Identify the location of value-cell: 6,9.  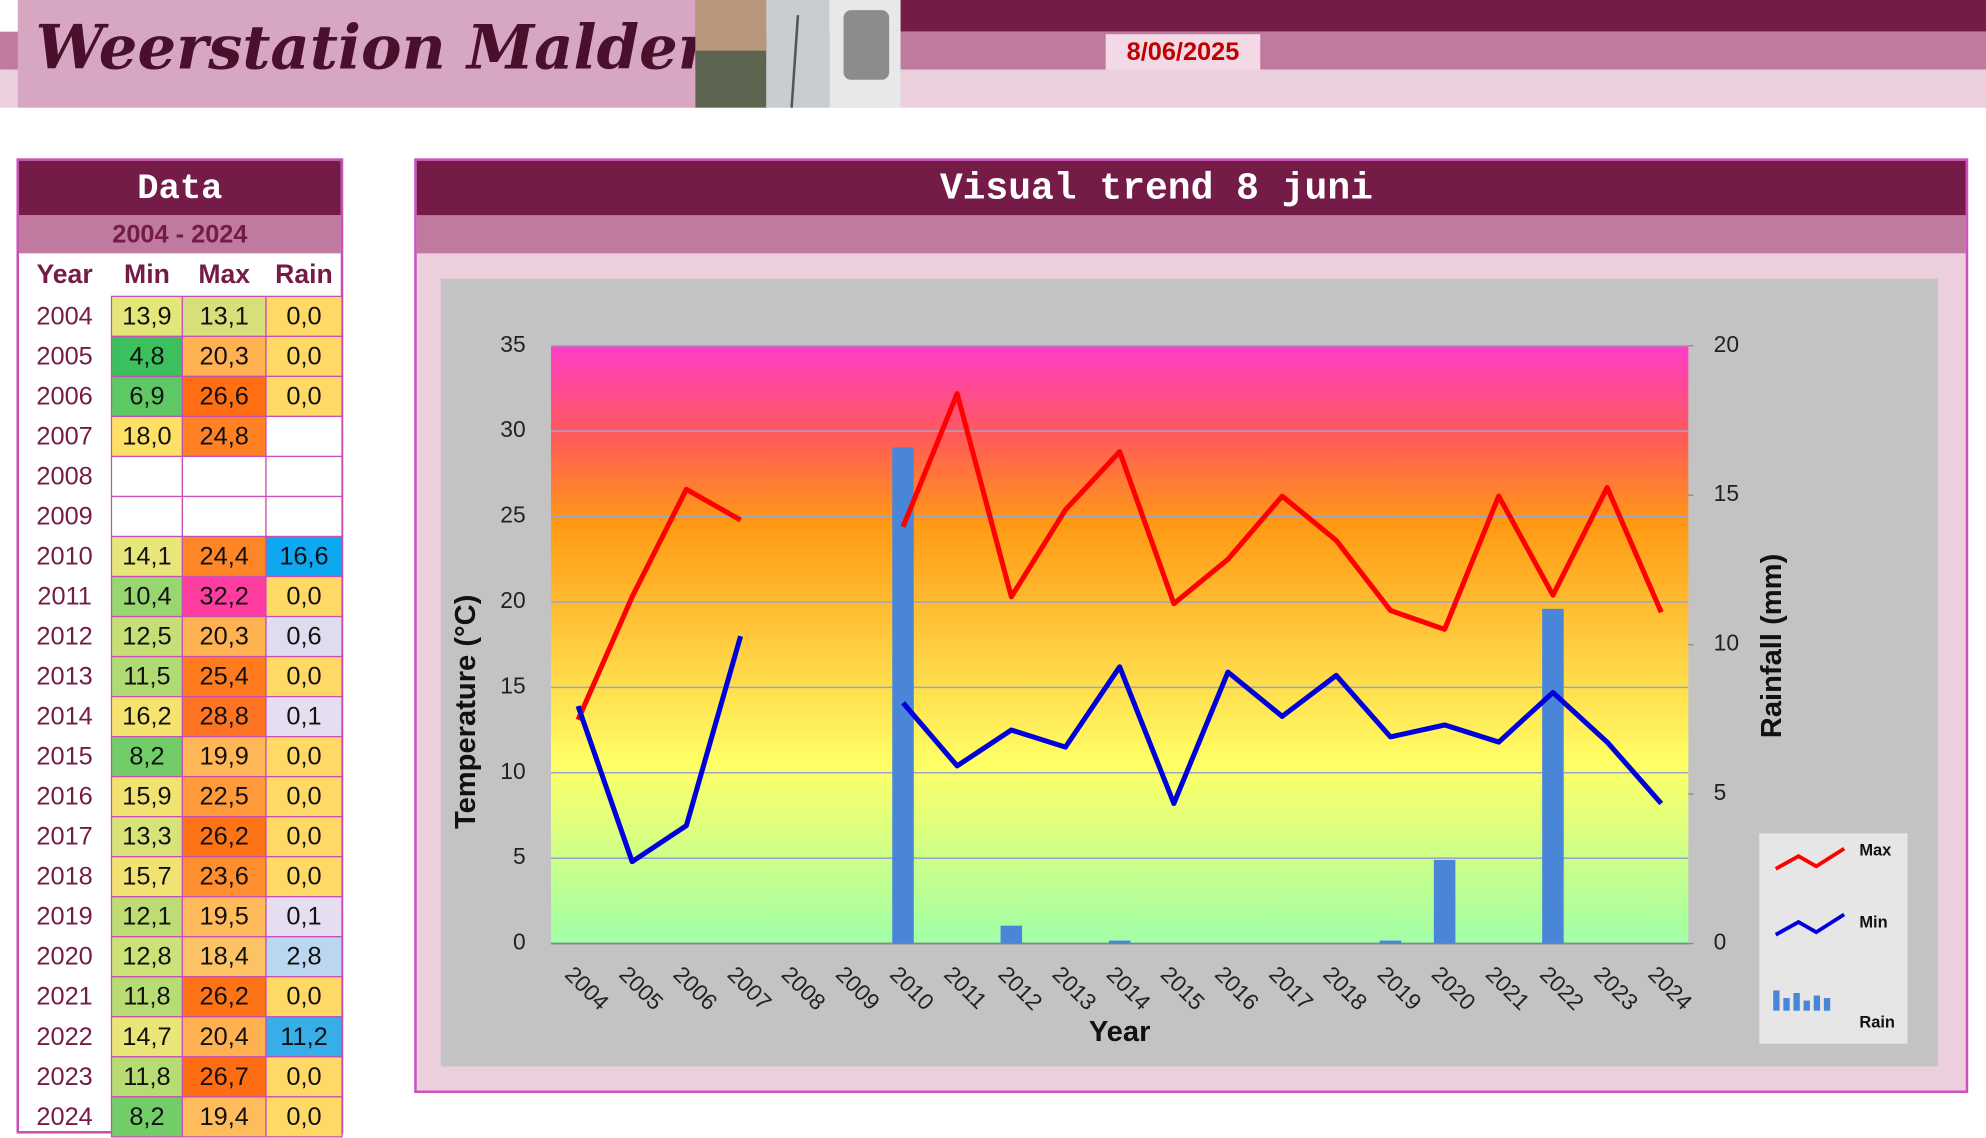
(146, 396).